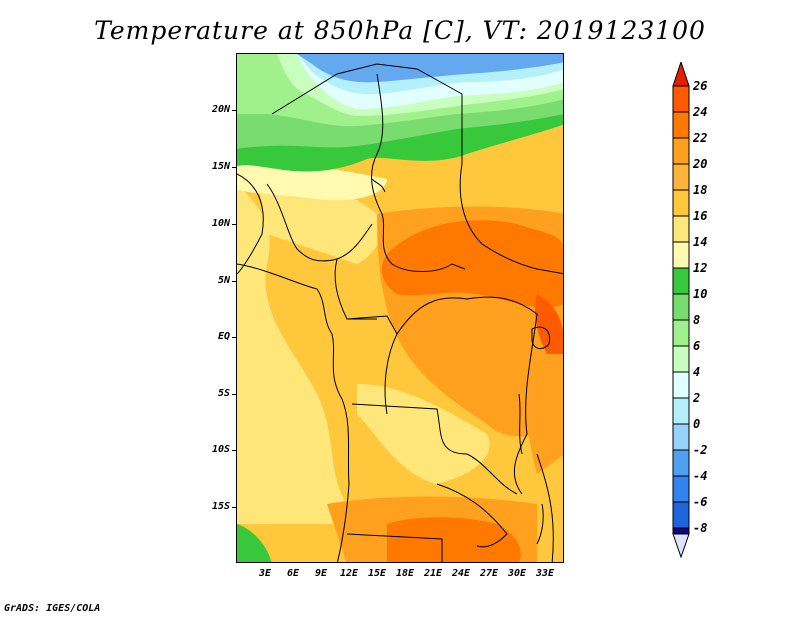 Image resolution: width=800 pixels, height=618 pixels. I want to click on lat-label-5n: 5N, so click(223, 280).